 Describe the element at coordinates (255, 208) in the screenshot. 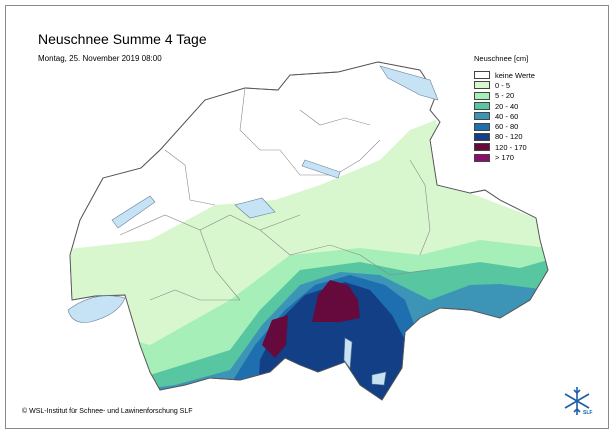

I see `lake-lucerne` at that location.